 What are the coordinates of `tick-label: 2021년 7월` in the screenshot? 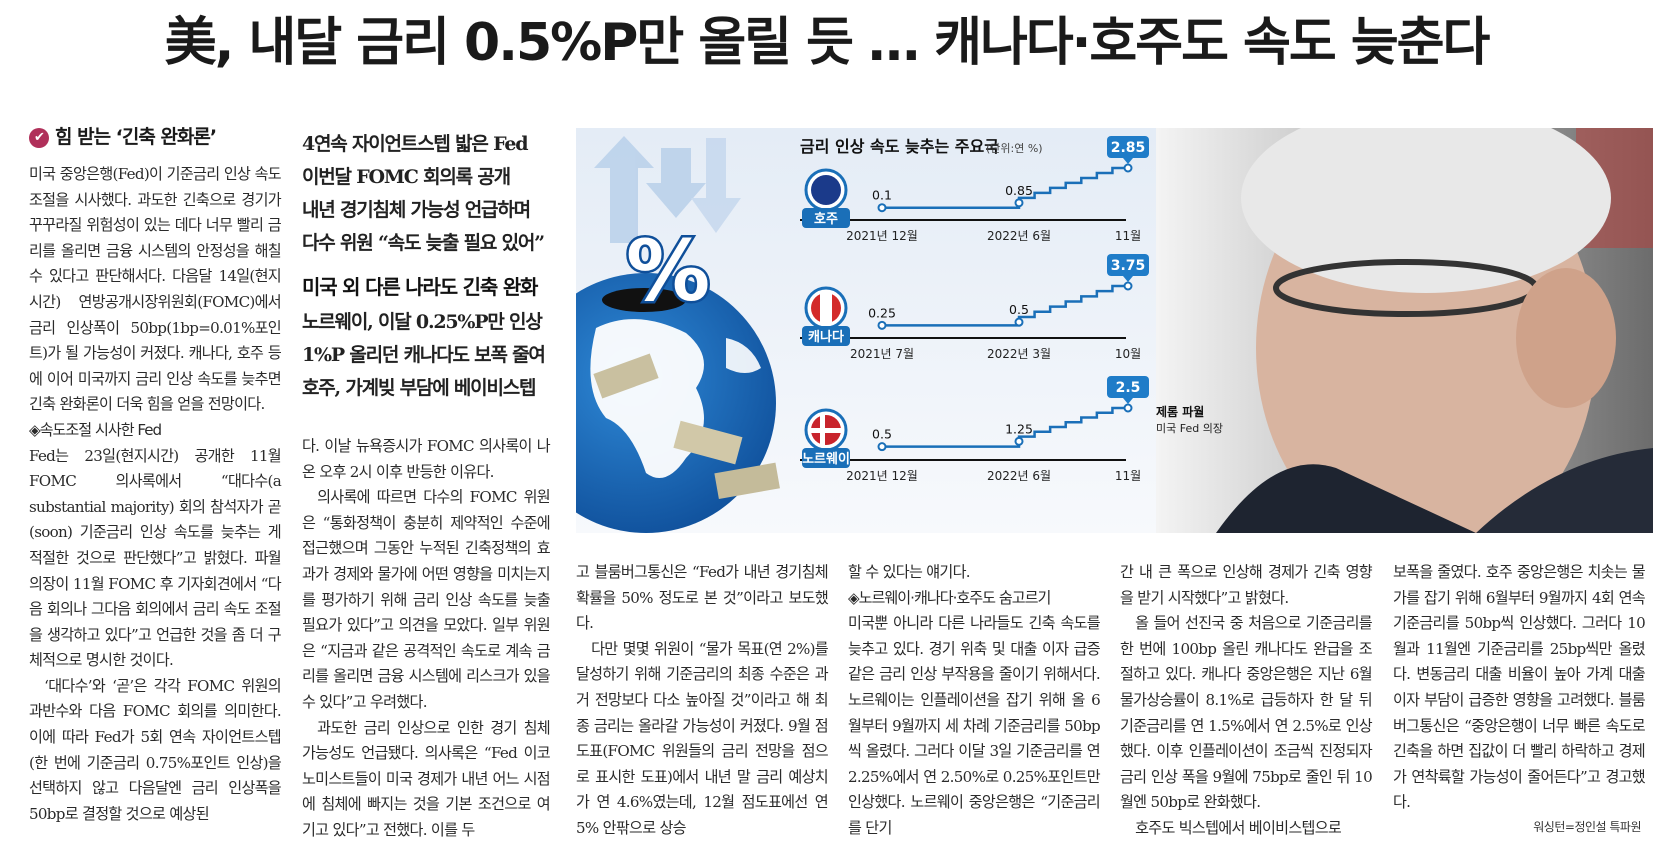 It's located at (882, 354).